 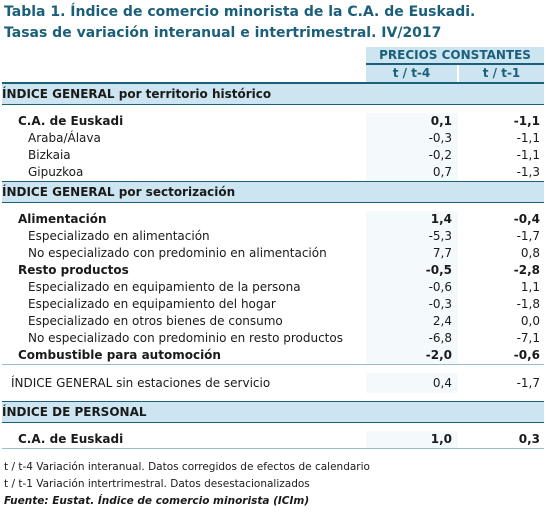 I want to click on row-label: Araba/Álava, so click(x=64, y=138).